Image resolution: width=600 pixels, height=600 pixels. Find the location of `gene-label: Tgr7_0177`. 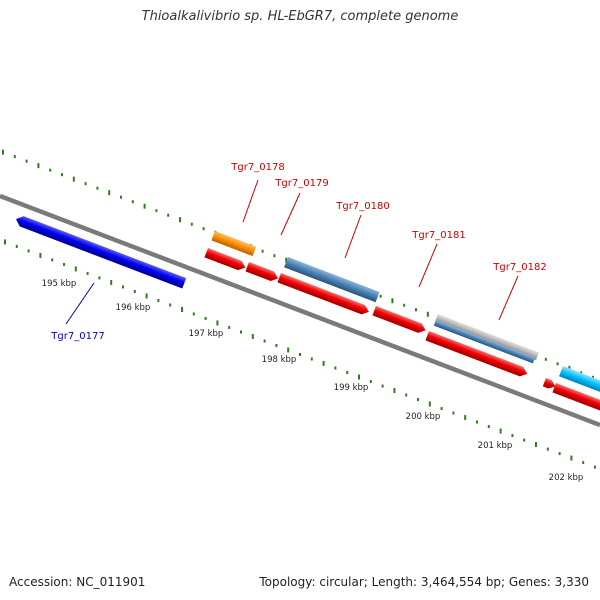

gene-label: Tgr7_0177 is located at coordinates (77, 336).